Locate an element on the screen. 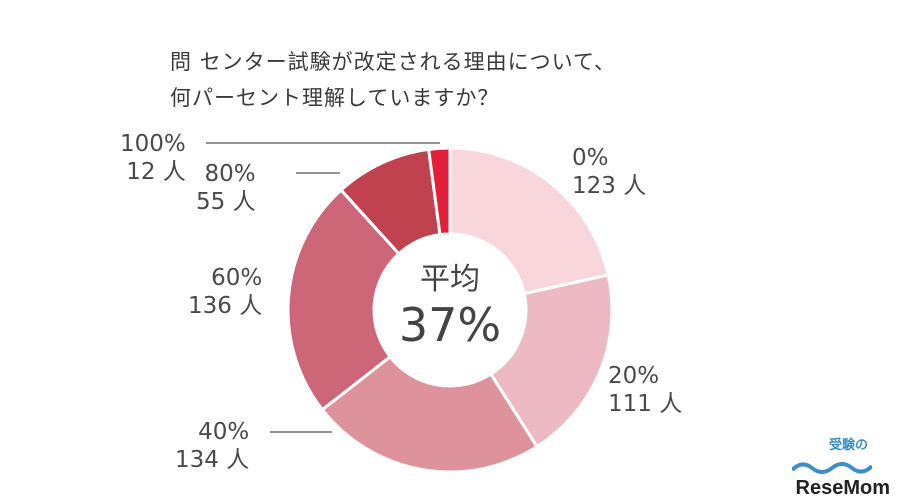  slice-category-label: 40% is located at coordinates (224, 432).